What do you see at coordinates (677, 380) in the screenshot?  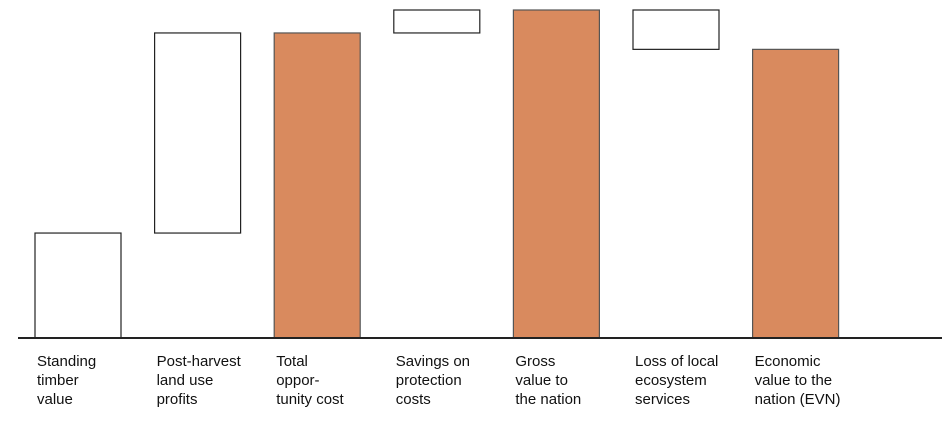 I see `category-label: Loss of local ecosystem services` at bounding box center [677, 380].